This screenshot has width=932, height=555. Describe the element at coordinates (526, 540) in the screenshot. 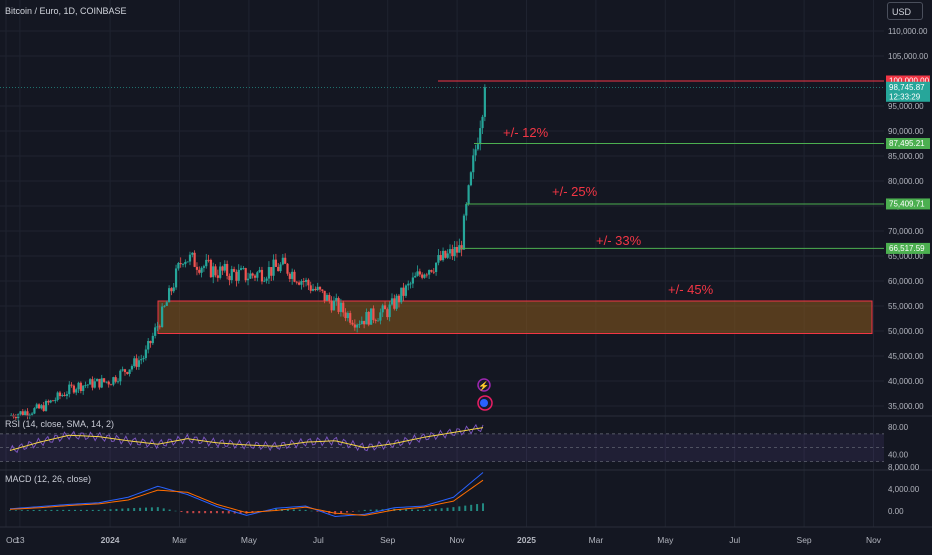

I see `time-tick-label: 2025` at that location.